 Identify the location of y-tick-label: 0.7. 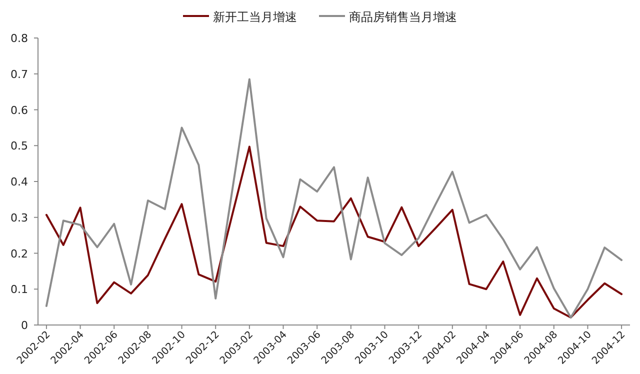
(19, 74).